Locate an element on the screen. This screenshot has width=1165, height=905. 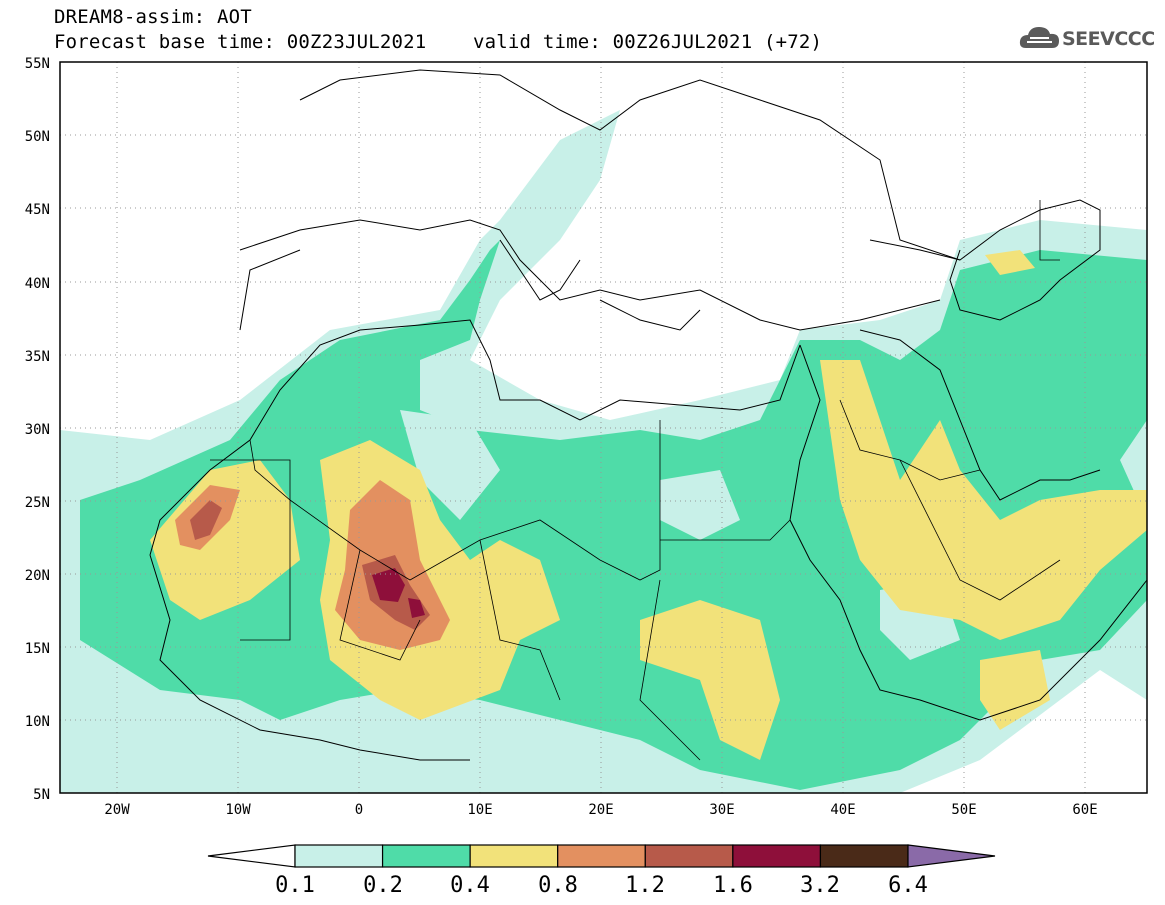
lat-tick: 10N is located at coordinates (37, 722).